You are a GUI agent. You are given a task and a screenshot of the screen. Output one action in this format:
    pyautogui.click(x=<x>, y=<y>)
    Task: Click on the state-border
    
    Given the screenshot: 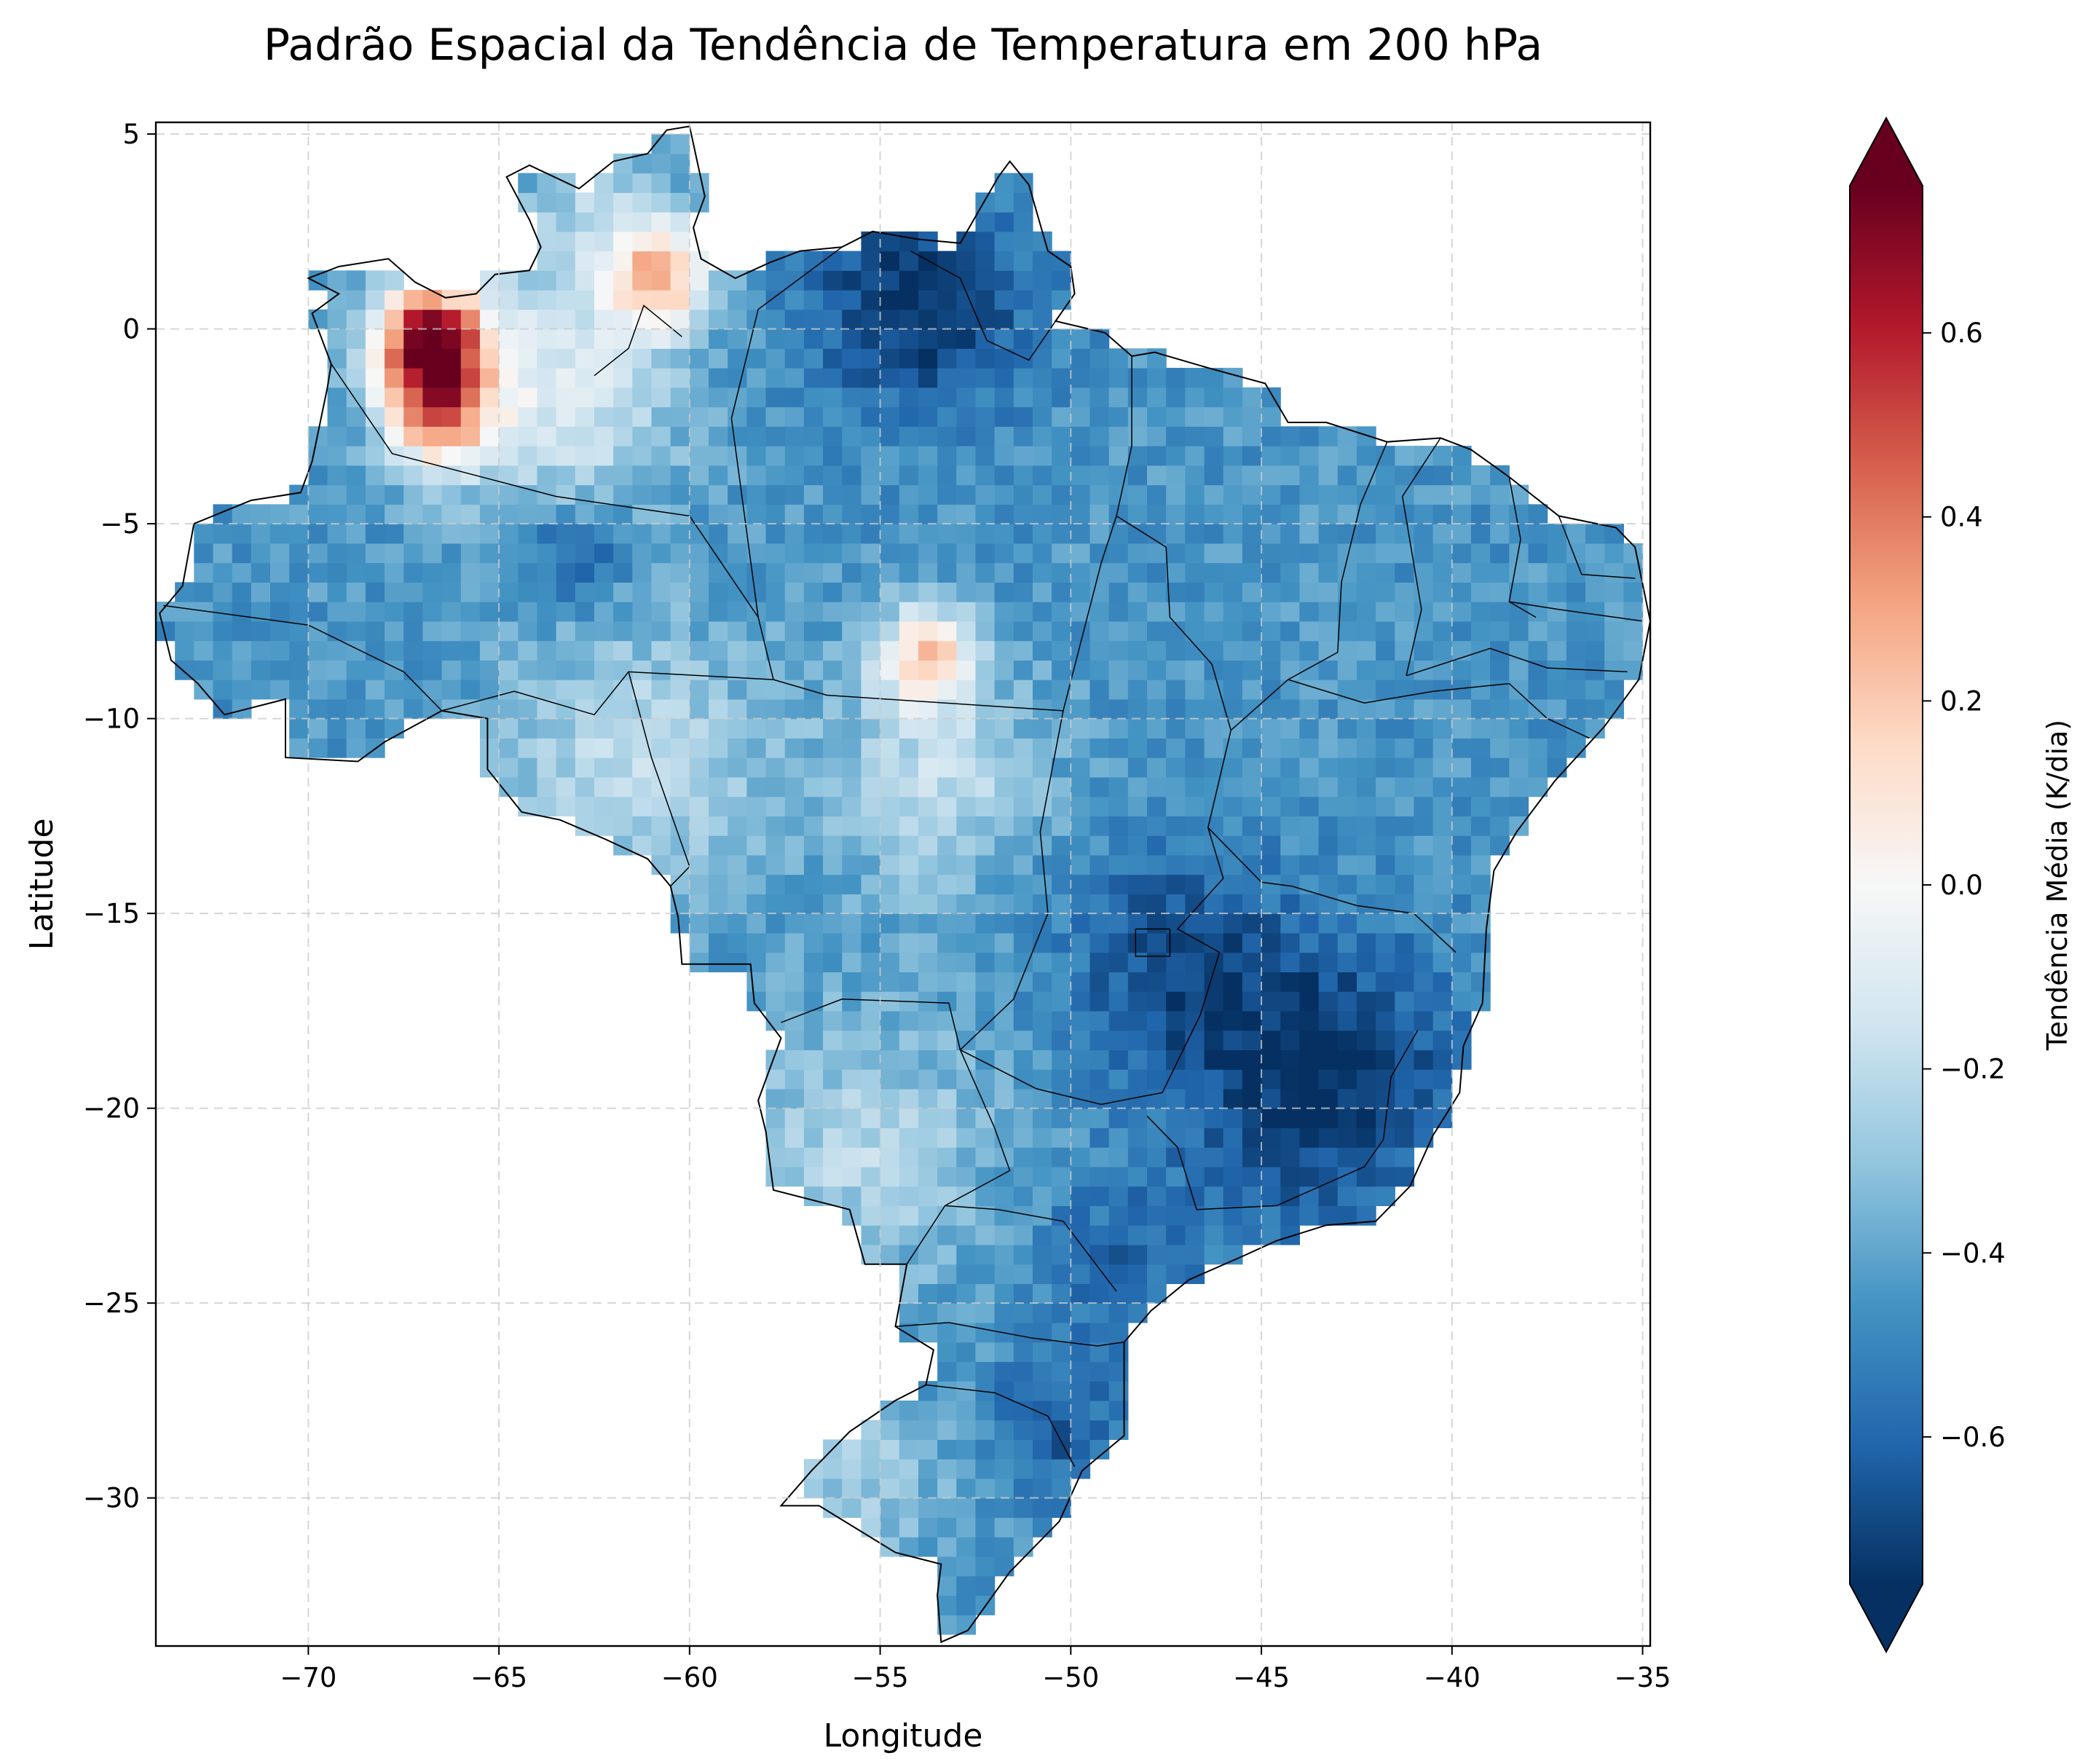 What is the action you would take?
    pyautogui.click(x=1282, y=1120)
    